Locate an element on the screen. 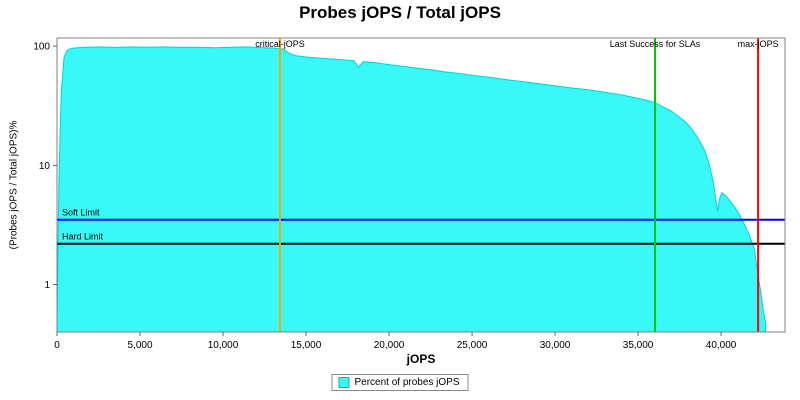 This screenshot has width=800, height=400. x-tick-label: 35,000 is located at coordinates (638, 345).